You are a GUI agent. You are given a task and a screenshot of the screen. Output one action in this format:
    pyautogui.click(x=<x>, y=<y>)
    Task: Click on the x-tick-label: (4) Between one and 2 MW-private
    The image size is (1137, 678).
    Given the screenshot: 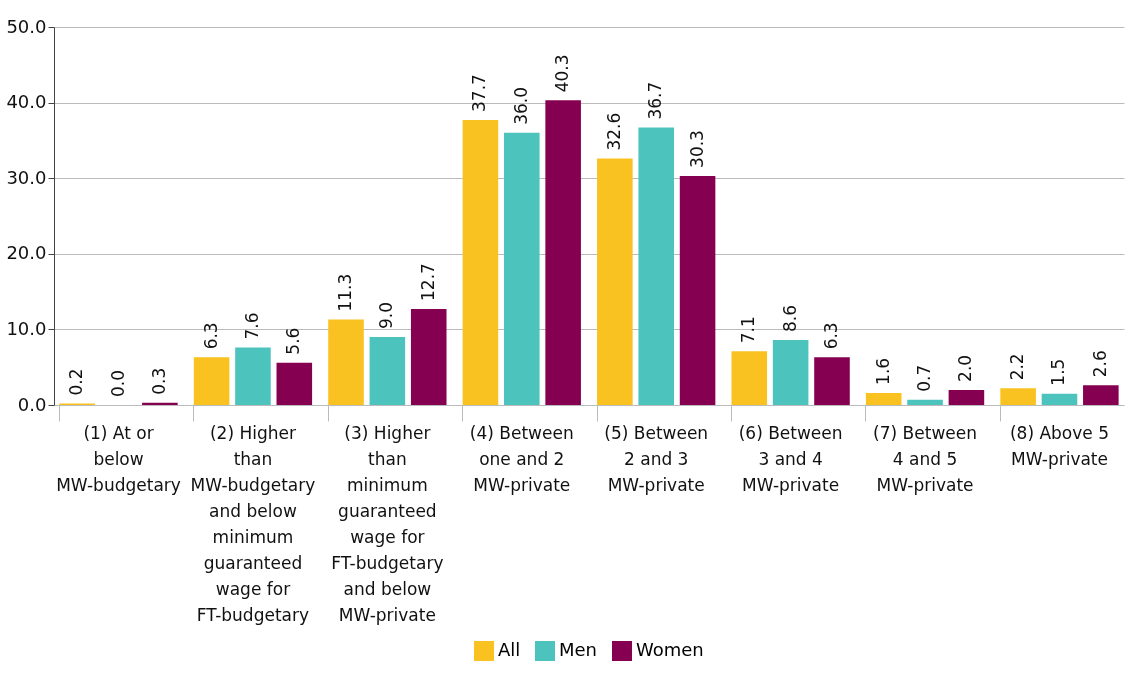 What is the action you would take?
    pyautogui.click(x=521, y=458)
    